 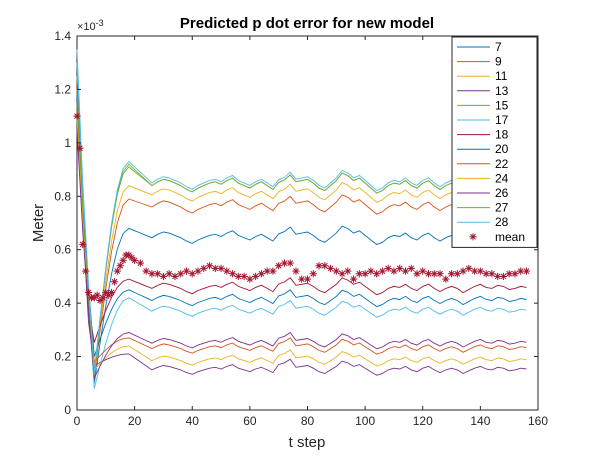 I want to click on legend-label: 18, so click(x=502, y=135).